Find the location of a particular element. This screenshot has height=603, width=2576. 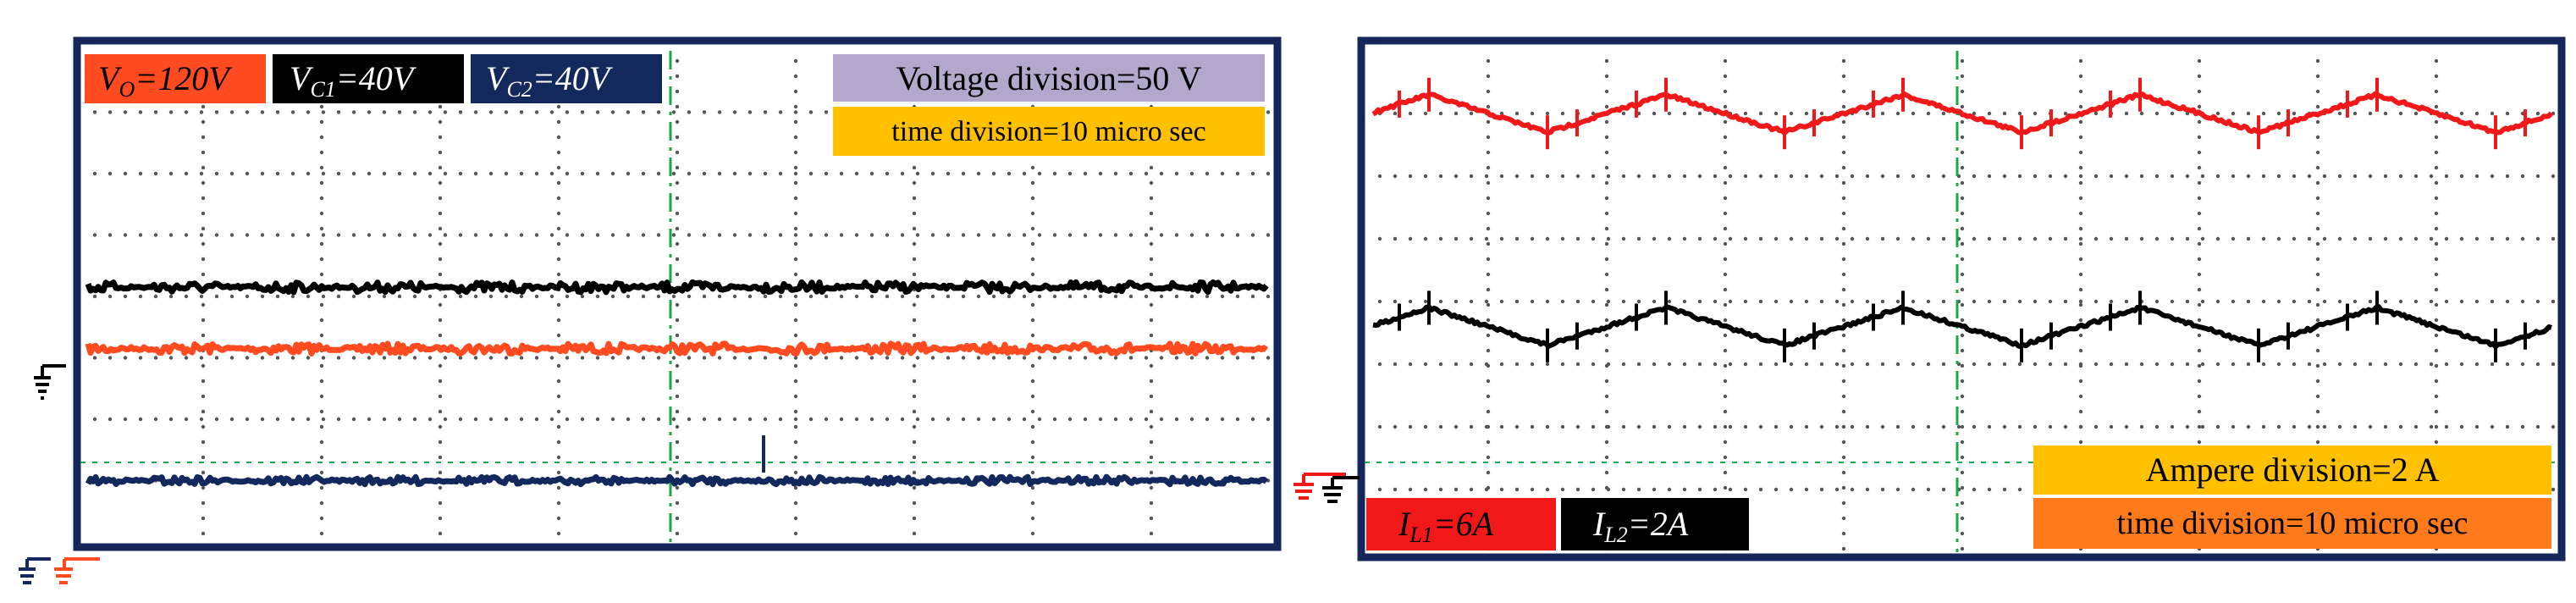

vc2-readout-box is located at coordinates (566, 78).